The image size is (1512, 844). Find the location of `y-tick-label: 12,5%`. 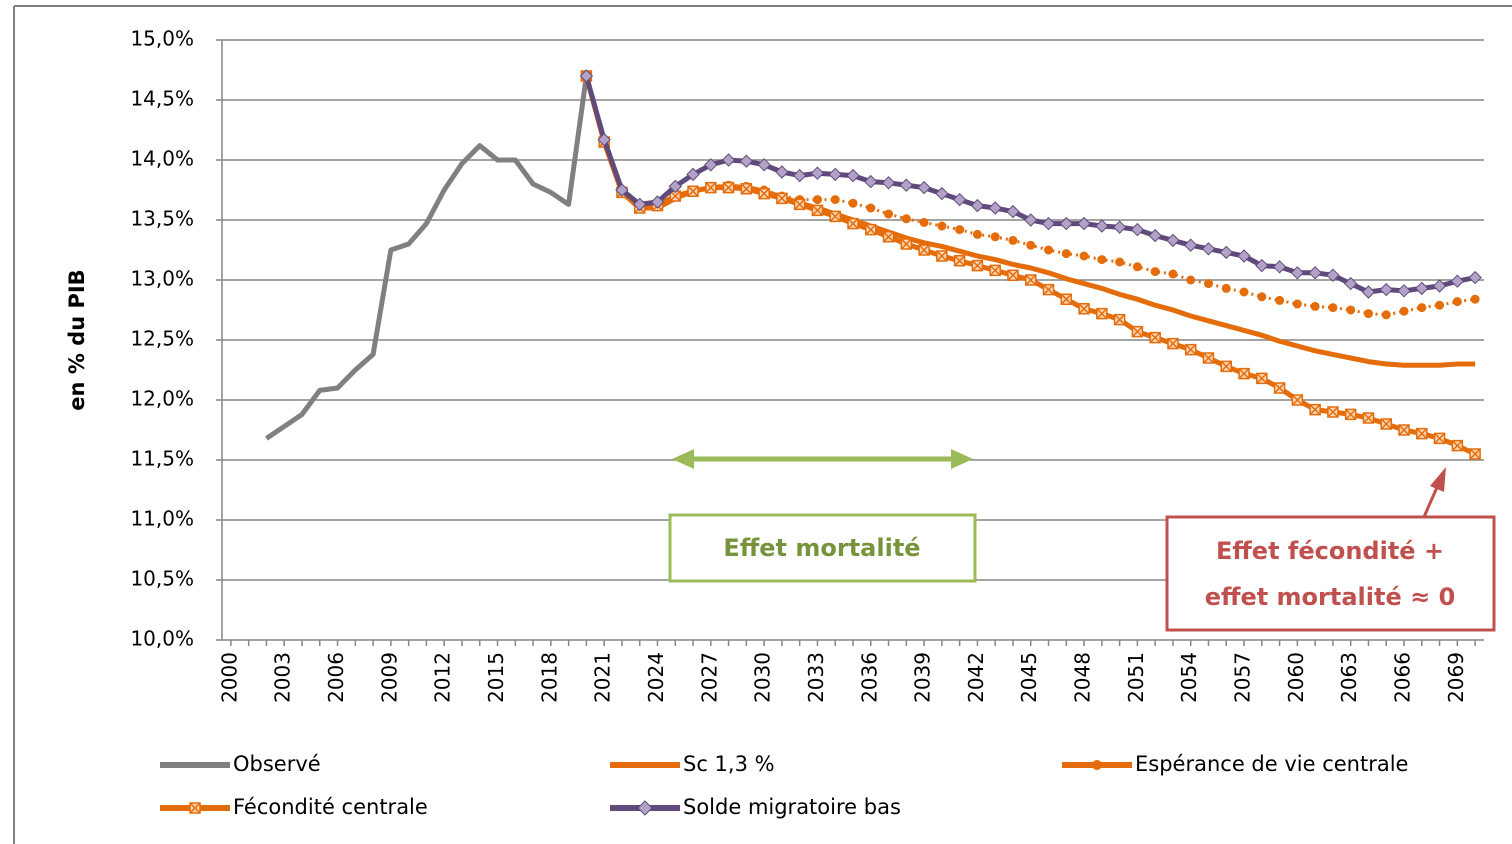

y-tick-label: 12,5% is located at coordinates (162, 339).